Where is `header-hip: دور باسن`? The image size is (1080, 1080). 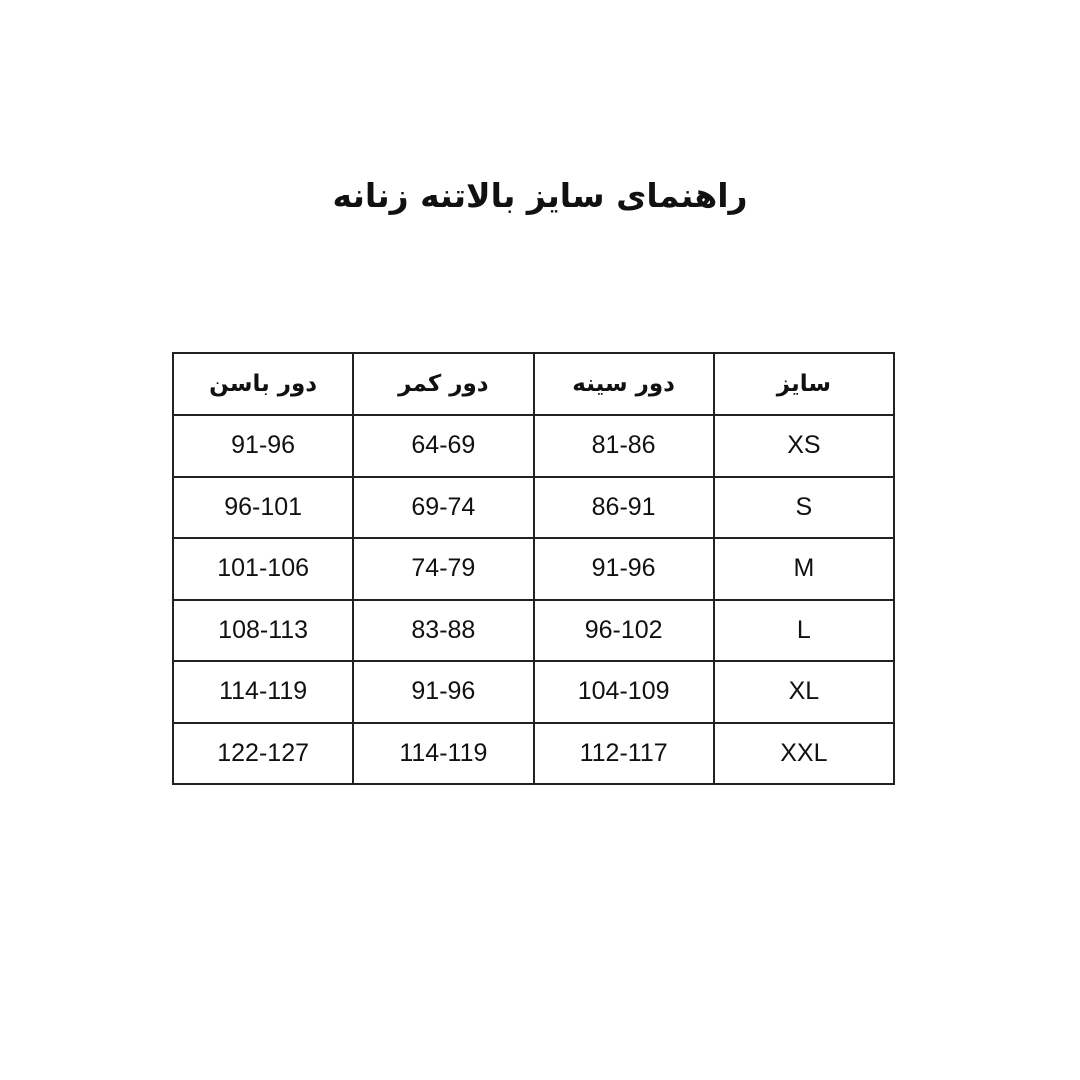
header-hip: دور باسن is located at coordinates (263, 384).